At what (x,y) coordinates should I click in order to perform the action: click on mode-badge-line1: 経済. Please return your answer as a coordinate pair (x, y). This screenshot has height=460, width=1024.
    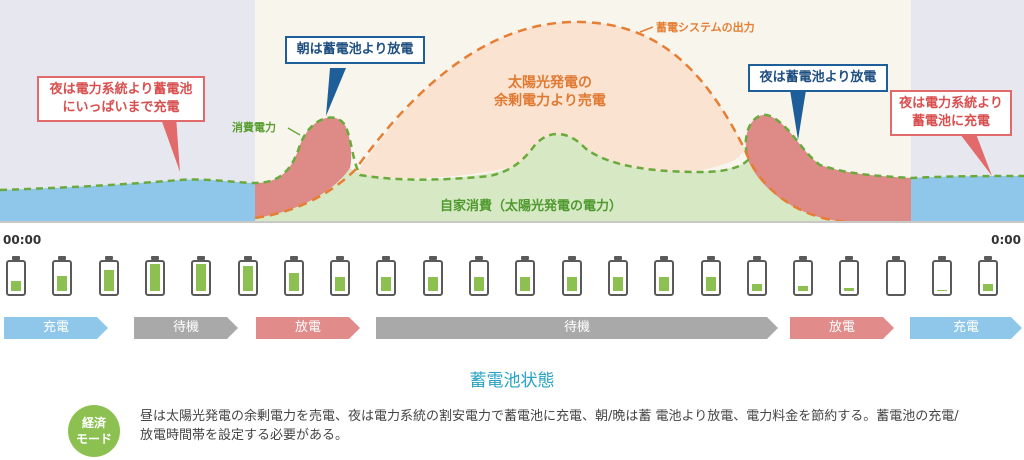
    Looking at the image, I should click on (93, 423).